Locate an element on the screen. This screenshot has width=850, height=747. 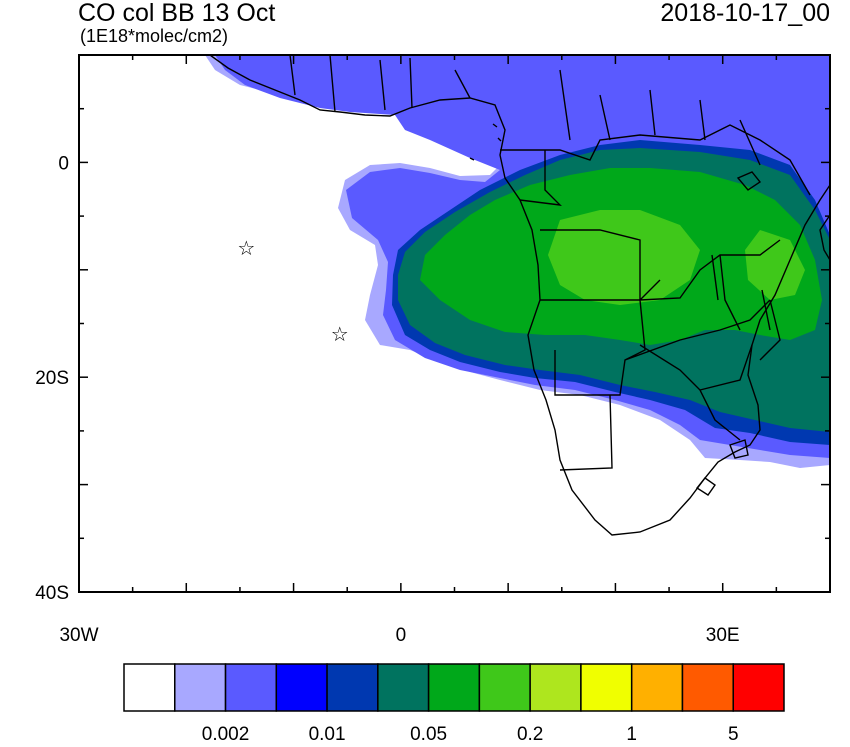
lake-malawi is located at coordinates (766, 310).